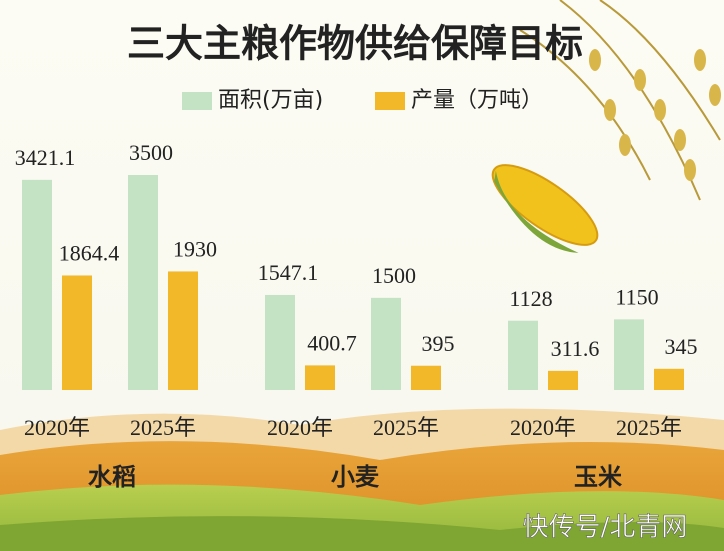 The image size is (724, 551). Describe the element at coordinates (636, 296) in the screenshot. I see `value-label: 1150` at that location.